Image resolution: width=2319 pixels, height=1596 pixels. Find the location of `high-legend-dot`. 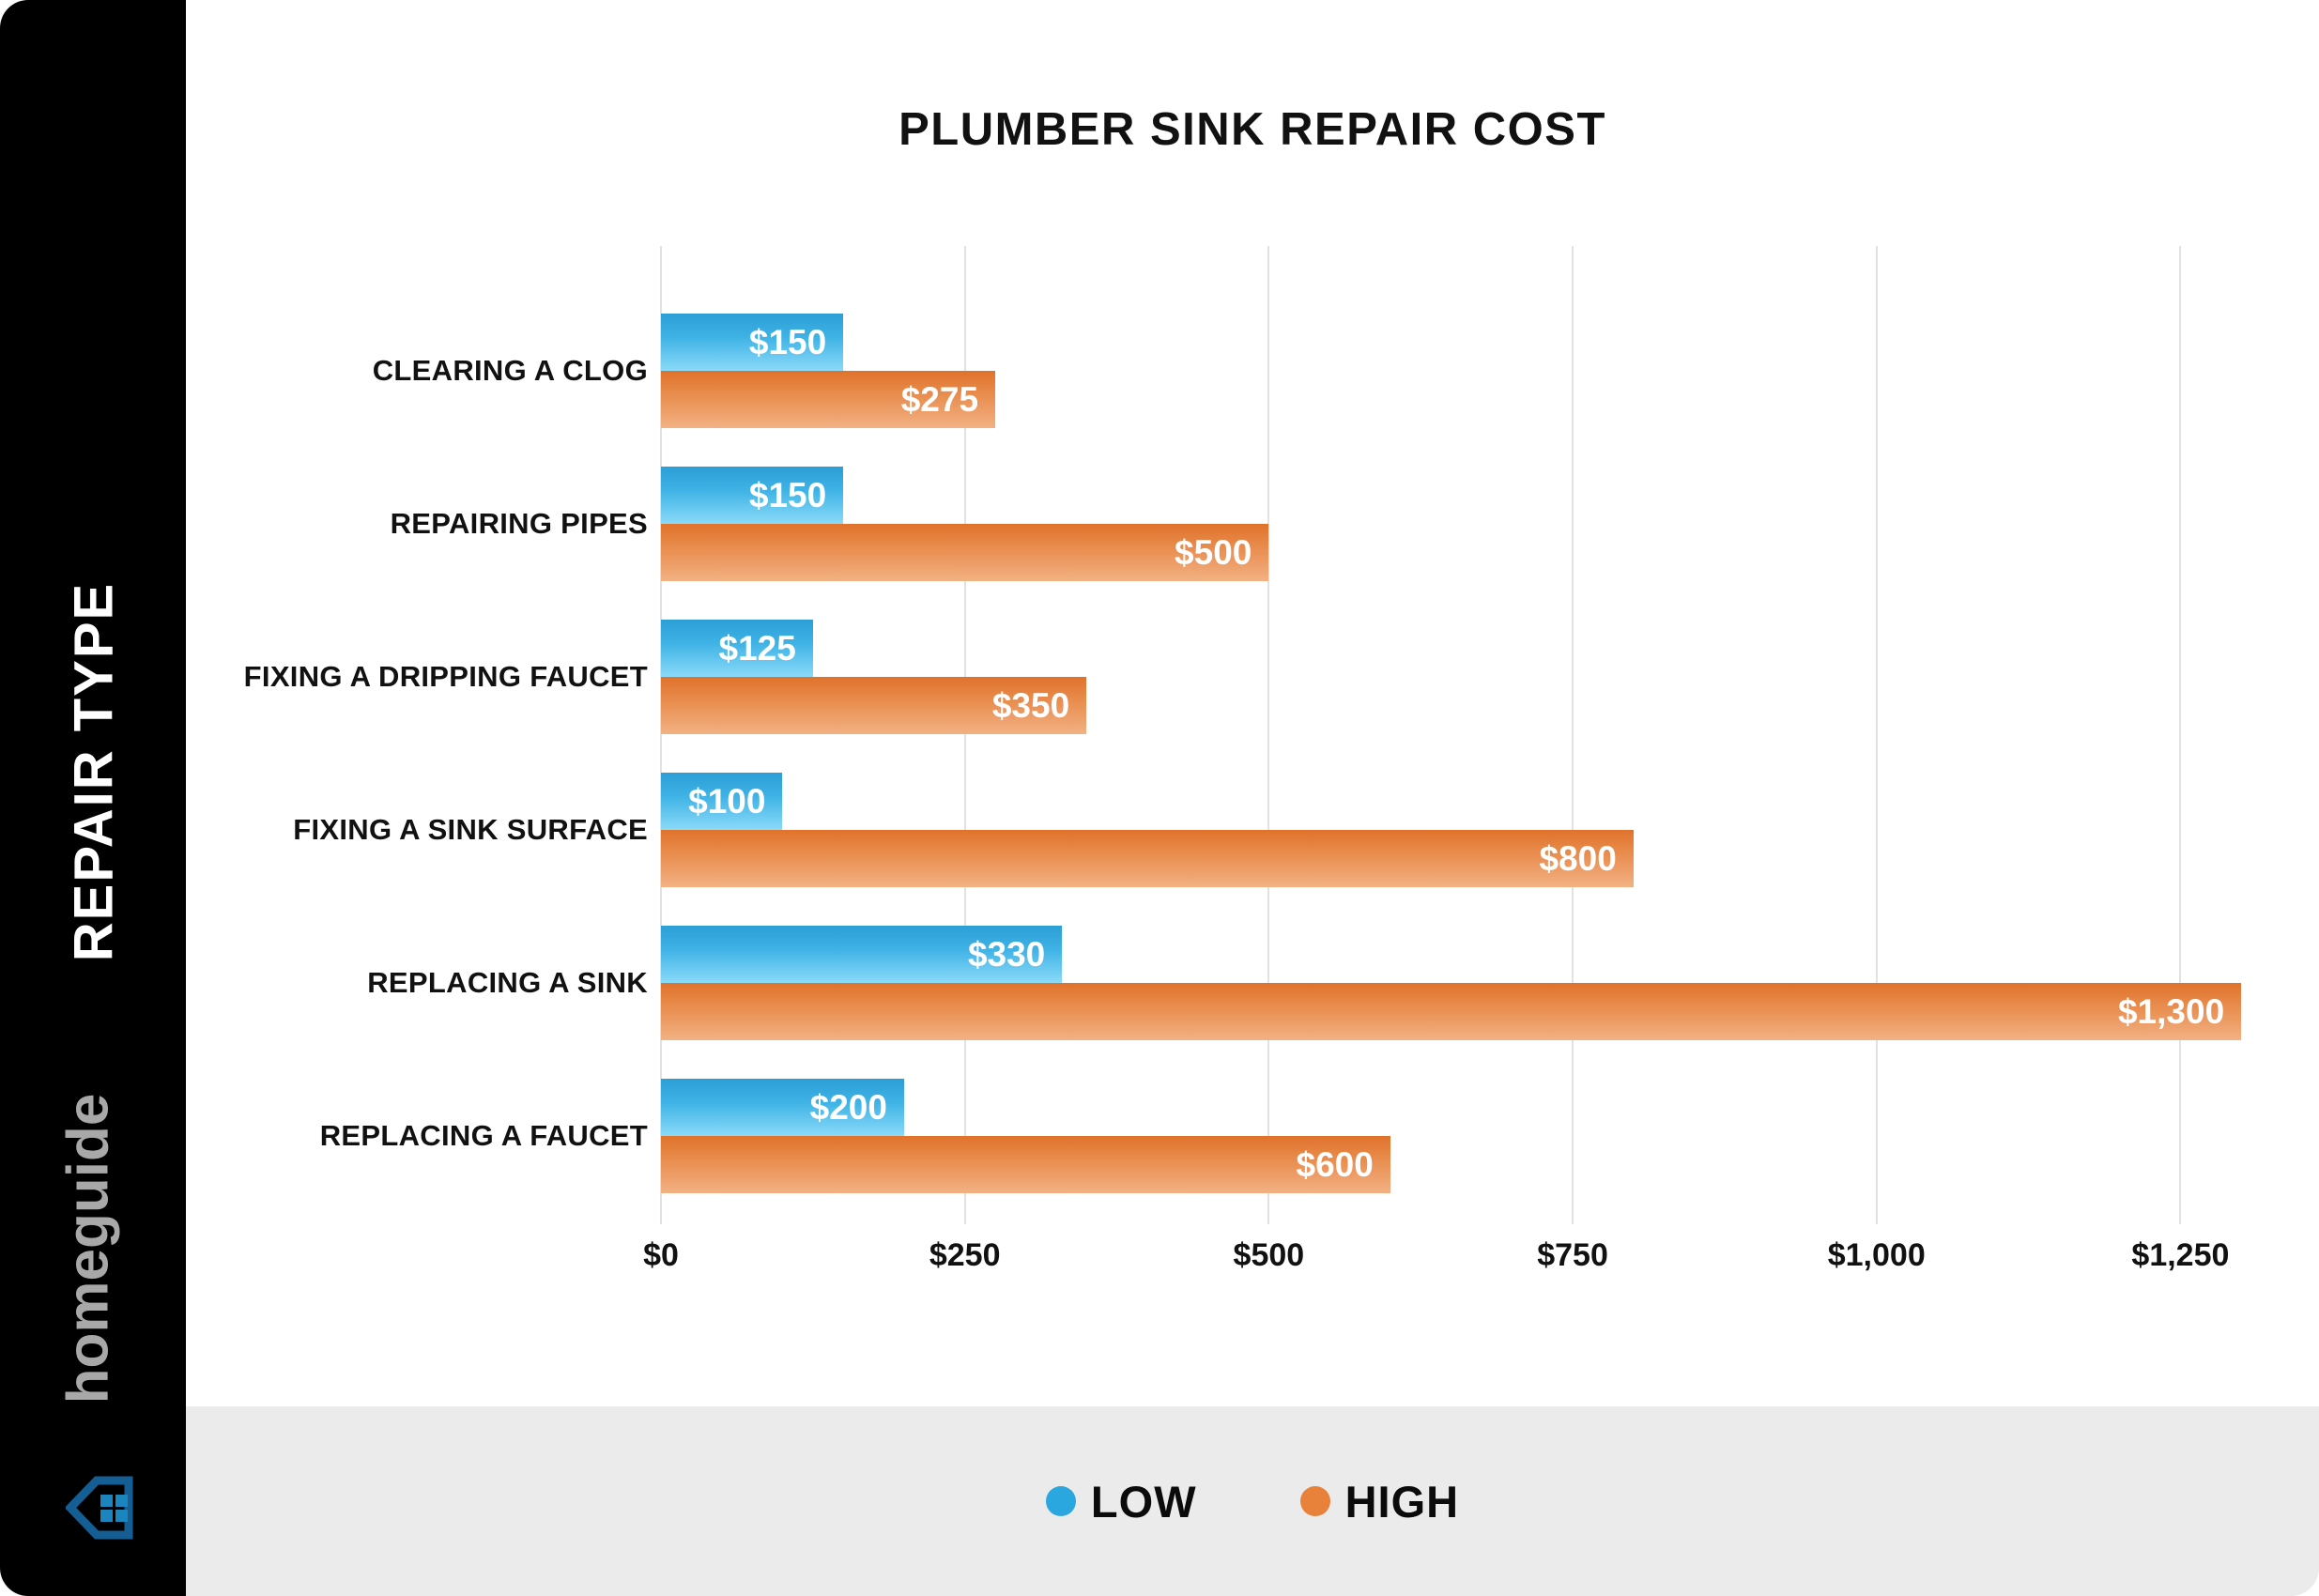

high-legend-dot is located at coordinates (1314, 1501).